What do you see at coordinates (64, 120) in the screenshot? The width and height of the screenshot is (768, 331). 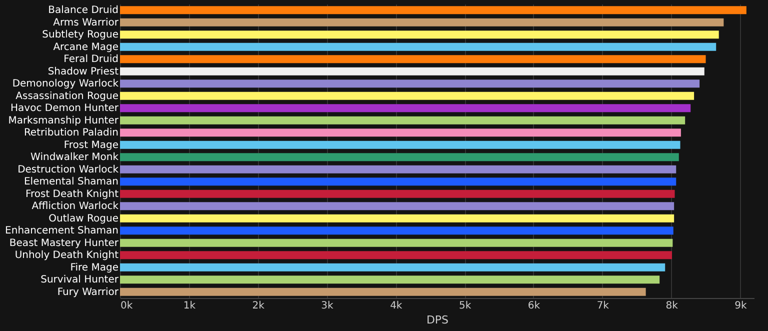 I see `y-tick-label: Marksmanship Hunter` at bounding box center [64, 120].